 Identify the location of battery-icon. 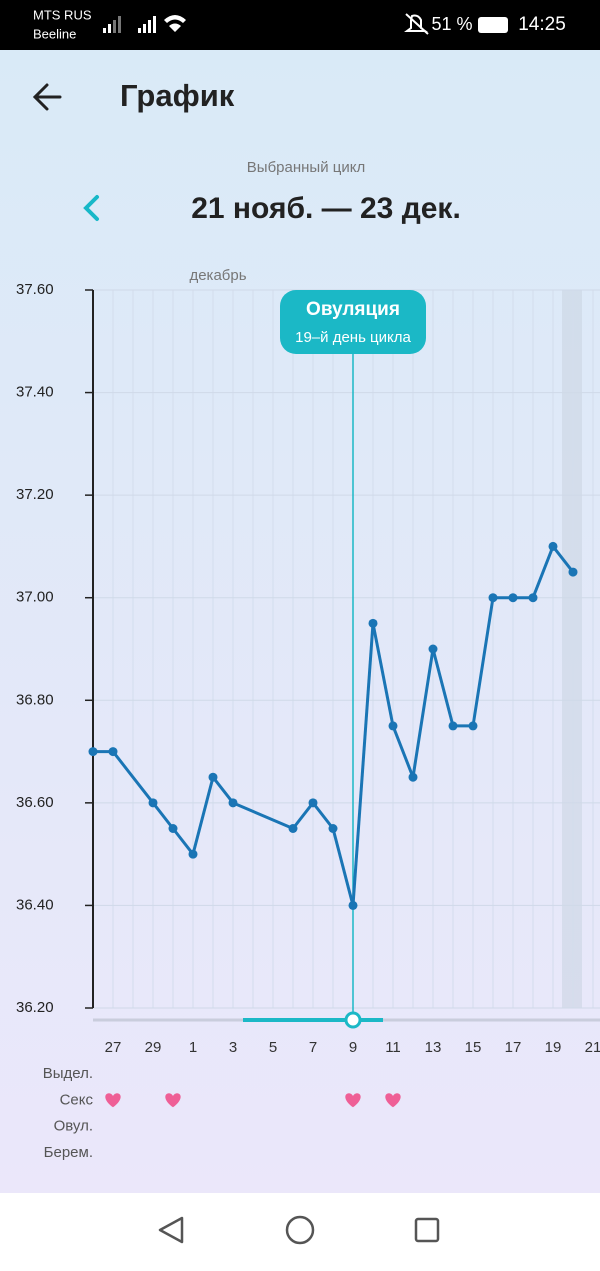
(493, 25).